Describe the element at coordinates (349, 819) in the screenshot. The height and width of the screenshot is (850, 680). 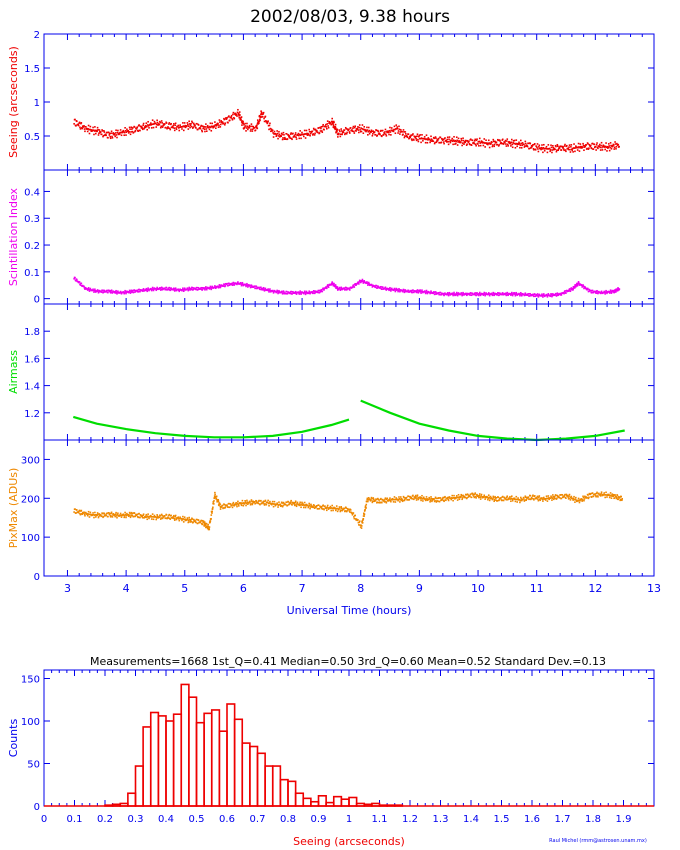
I see `x-tick-label: 1` at that location.